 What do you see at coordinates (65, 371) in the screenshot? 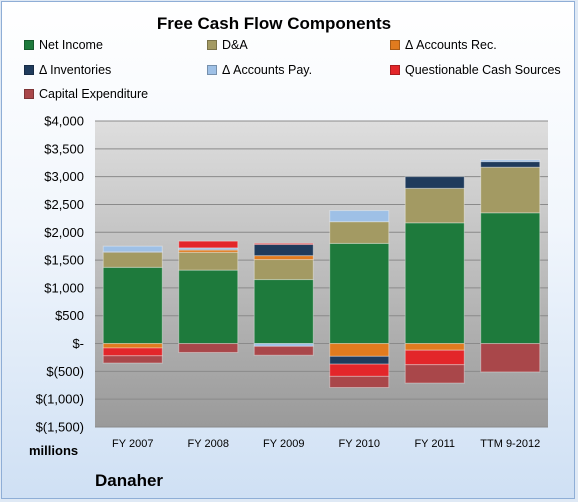
I see `y-tick-label: $(500)` at bounding box center [65, 371].